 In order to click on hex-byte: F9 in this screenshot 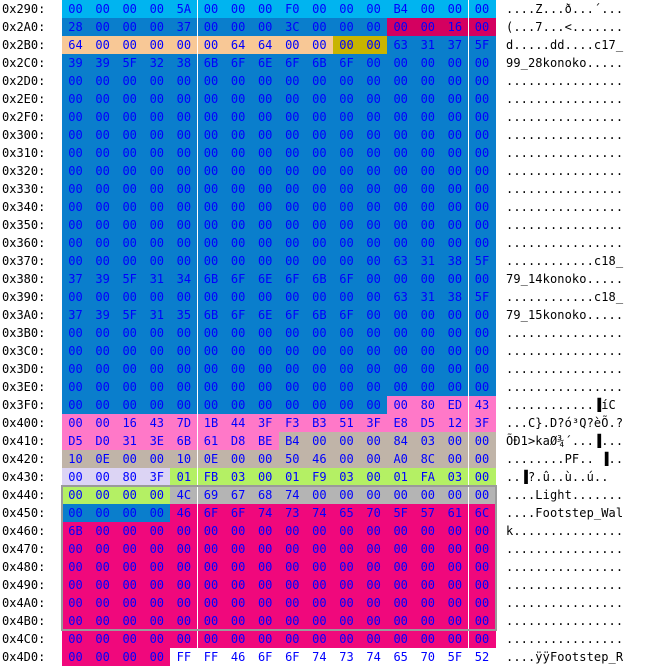, I will do `click(319, 477)`.